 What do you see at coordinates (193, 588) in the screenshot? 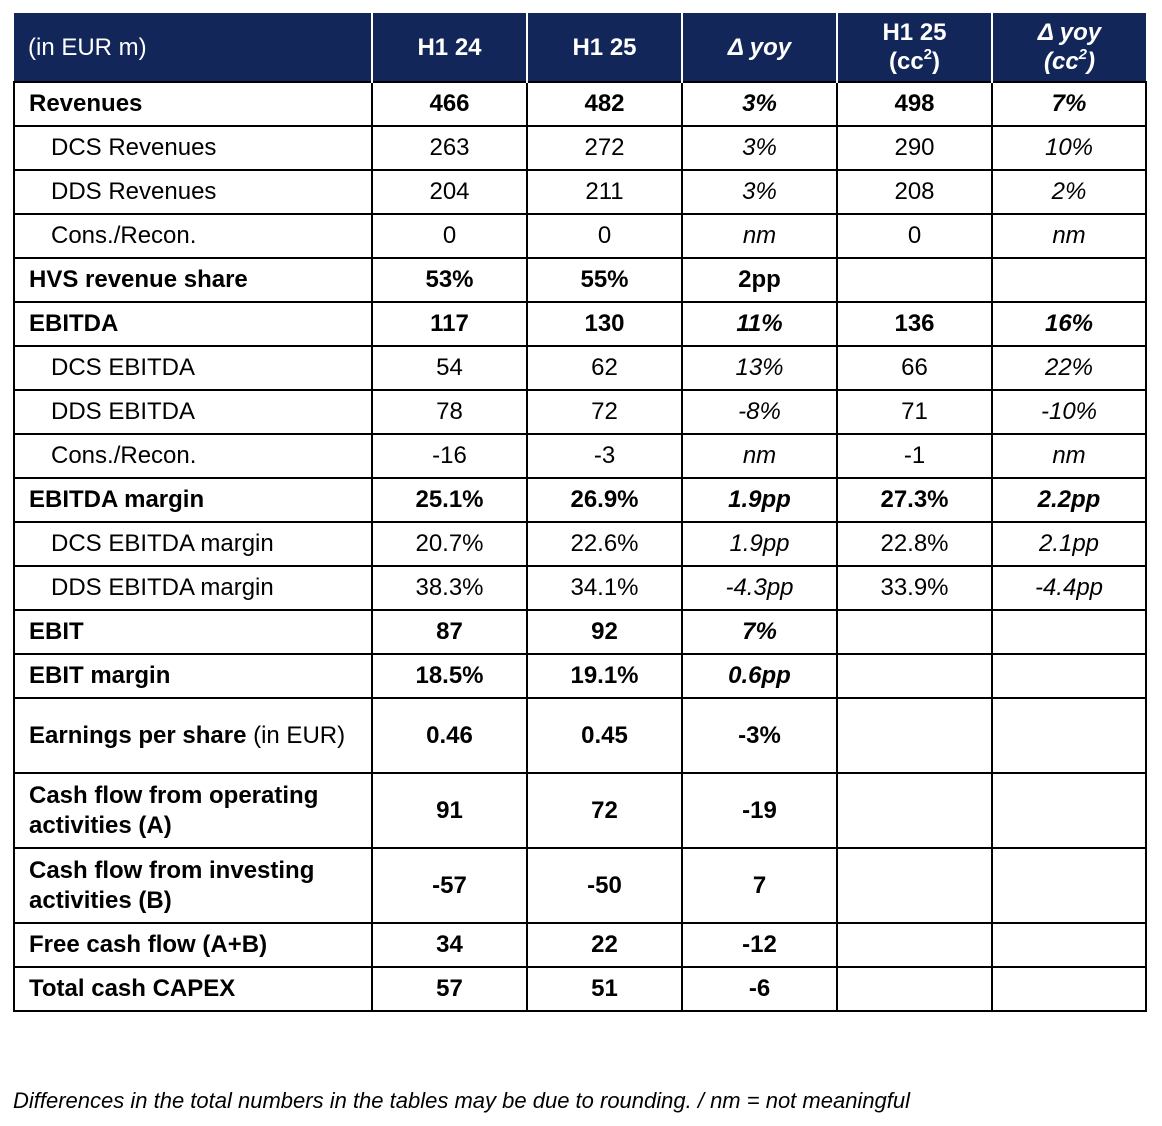
I see `row-label: DDS EBITDA margin` at bounding box center [193, 588].